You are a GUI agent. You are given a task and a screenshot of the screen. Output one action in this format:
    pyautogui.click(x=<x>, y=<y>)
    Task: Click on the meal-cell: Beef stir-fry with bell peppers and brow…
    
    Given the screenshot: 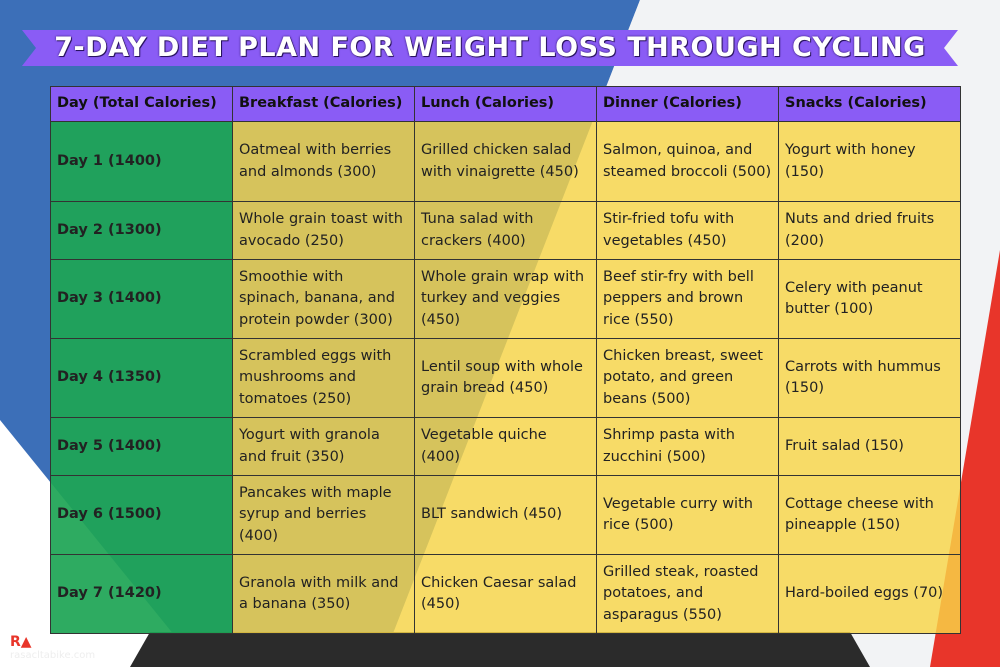 What is the action you would take?
    pyautogui.click(x=687, y=299)
    